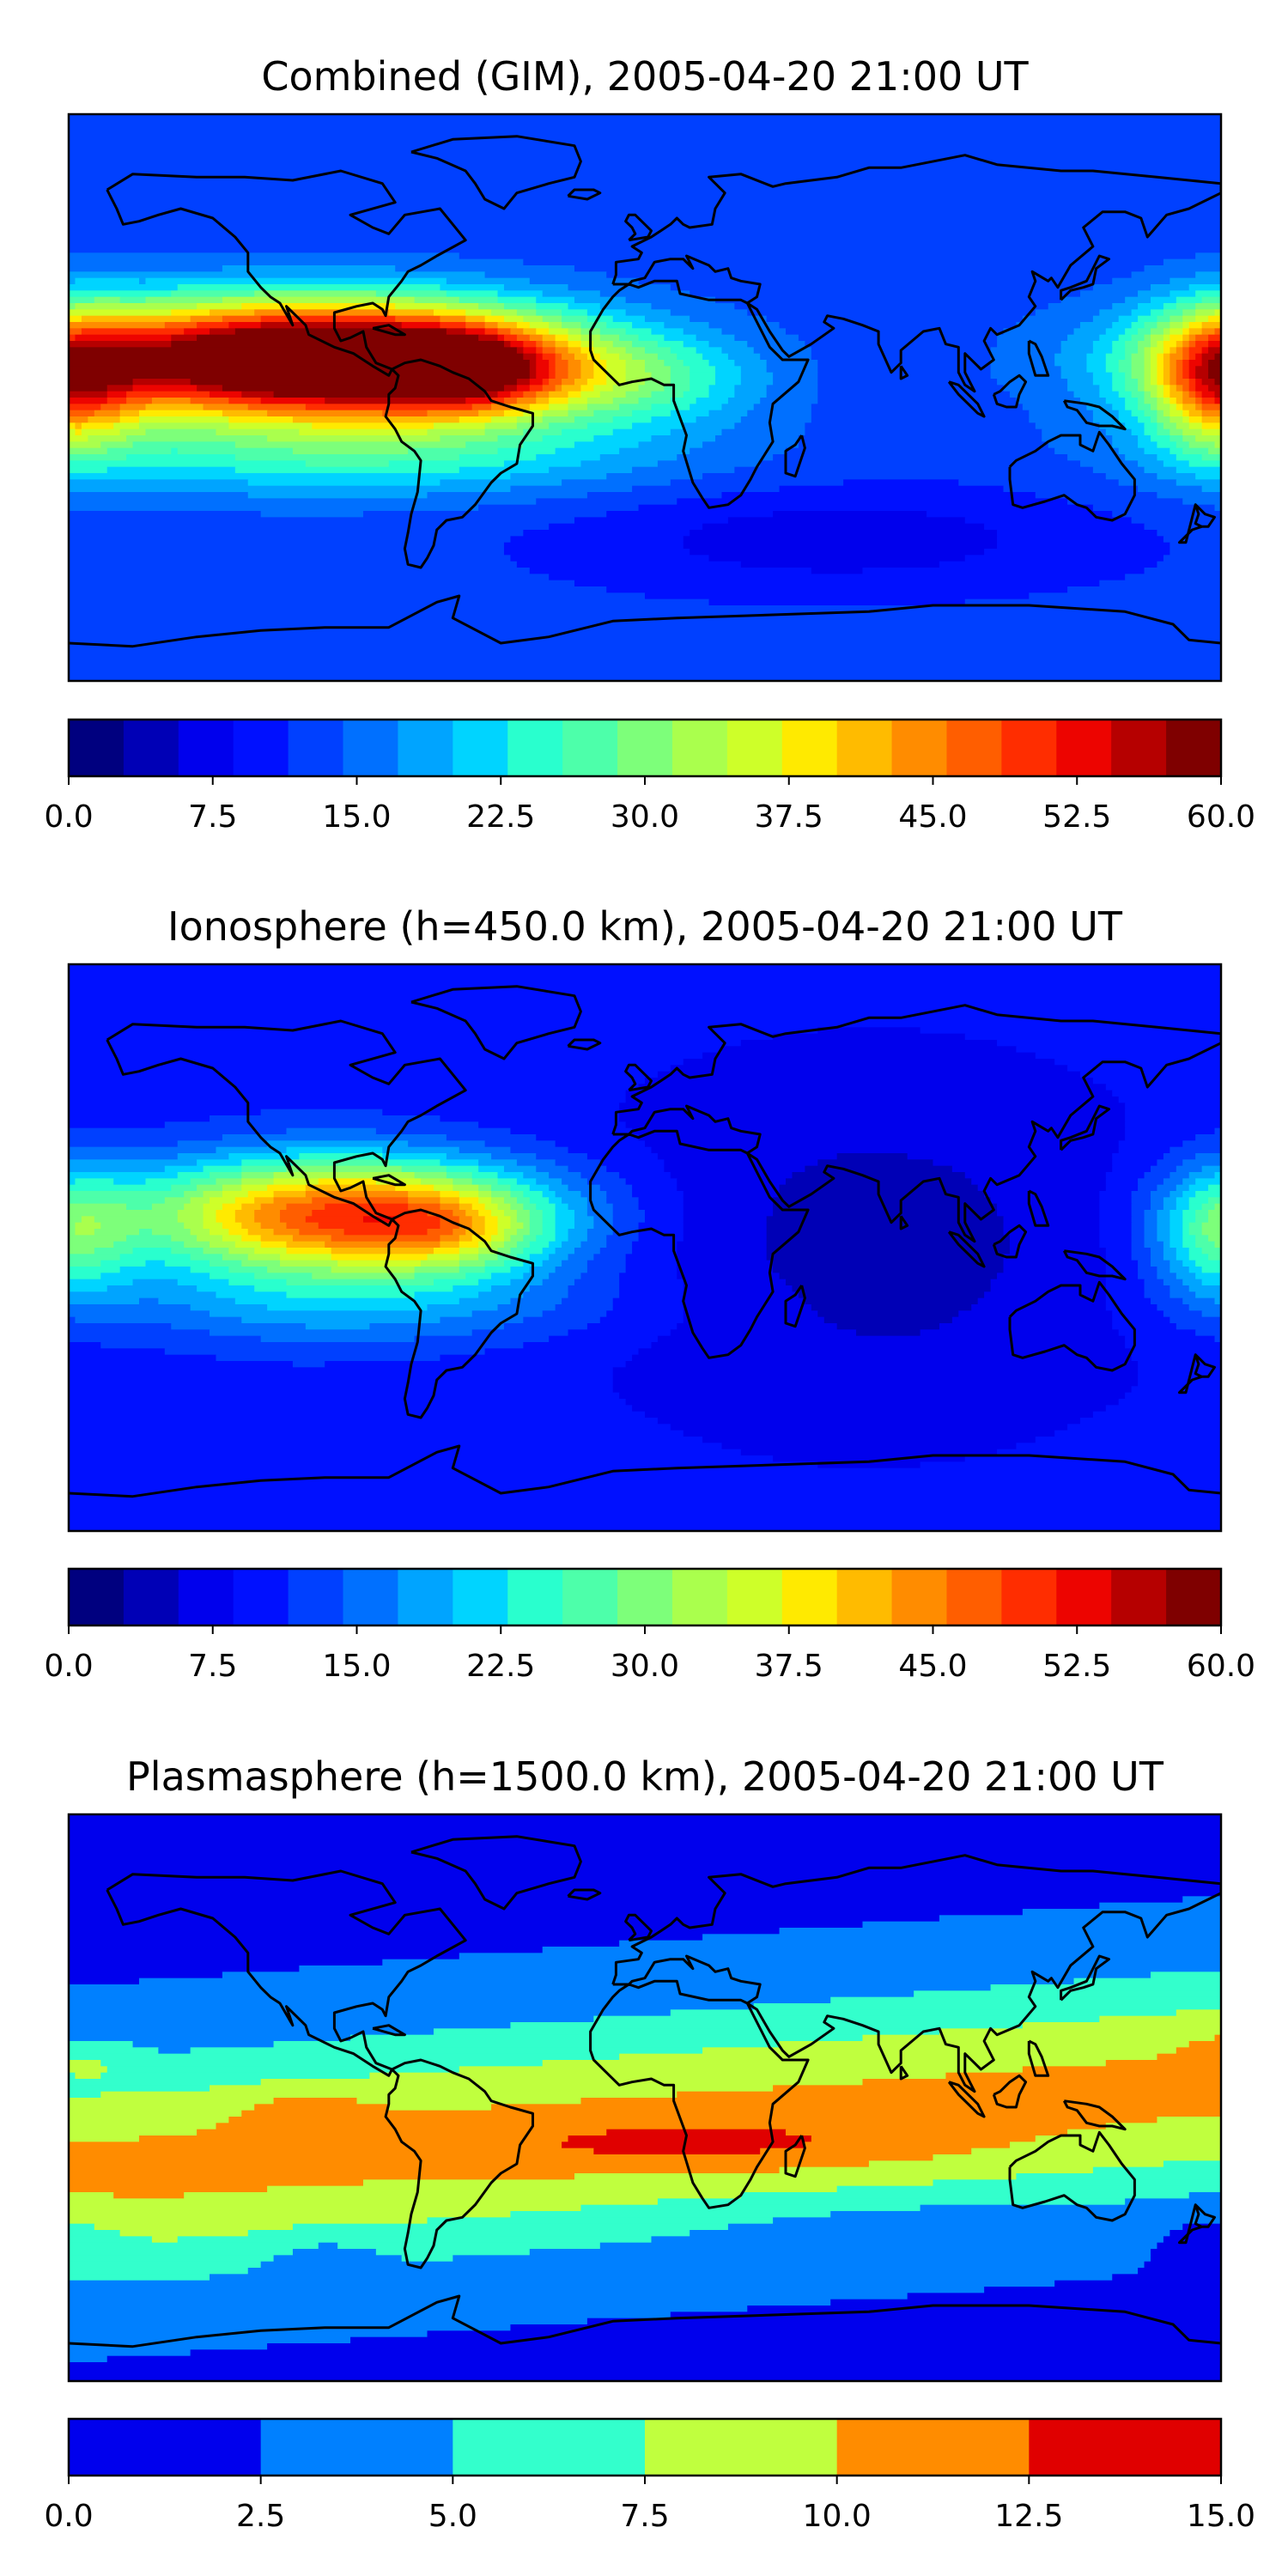 The width and height of the screenshot is (1288, 2576). What do you see at coordinates (645, 2321) in the screenshot?
I see `coastline-antarctica` at bounding box center [645, 2321].